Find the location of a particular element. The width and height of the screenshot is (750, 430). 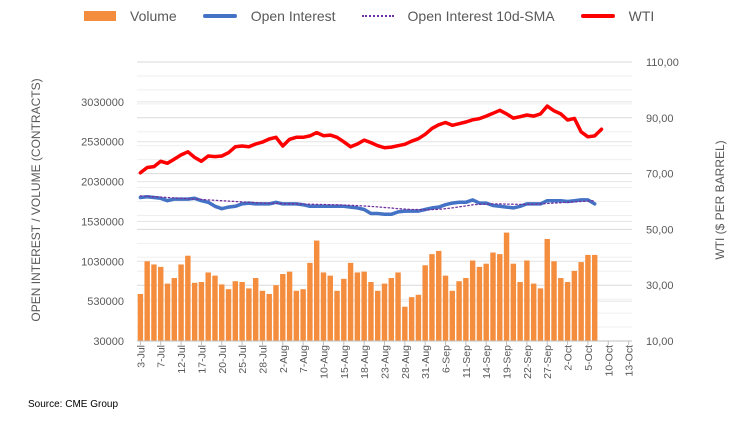

y-left-tick-label: 2030000 is located at coordinates (102, 183).